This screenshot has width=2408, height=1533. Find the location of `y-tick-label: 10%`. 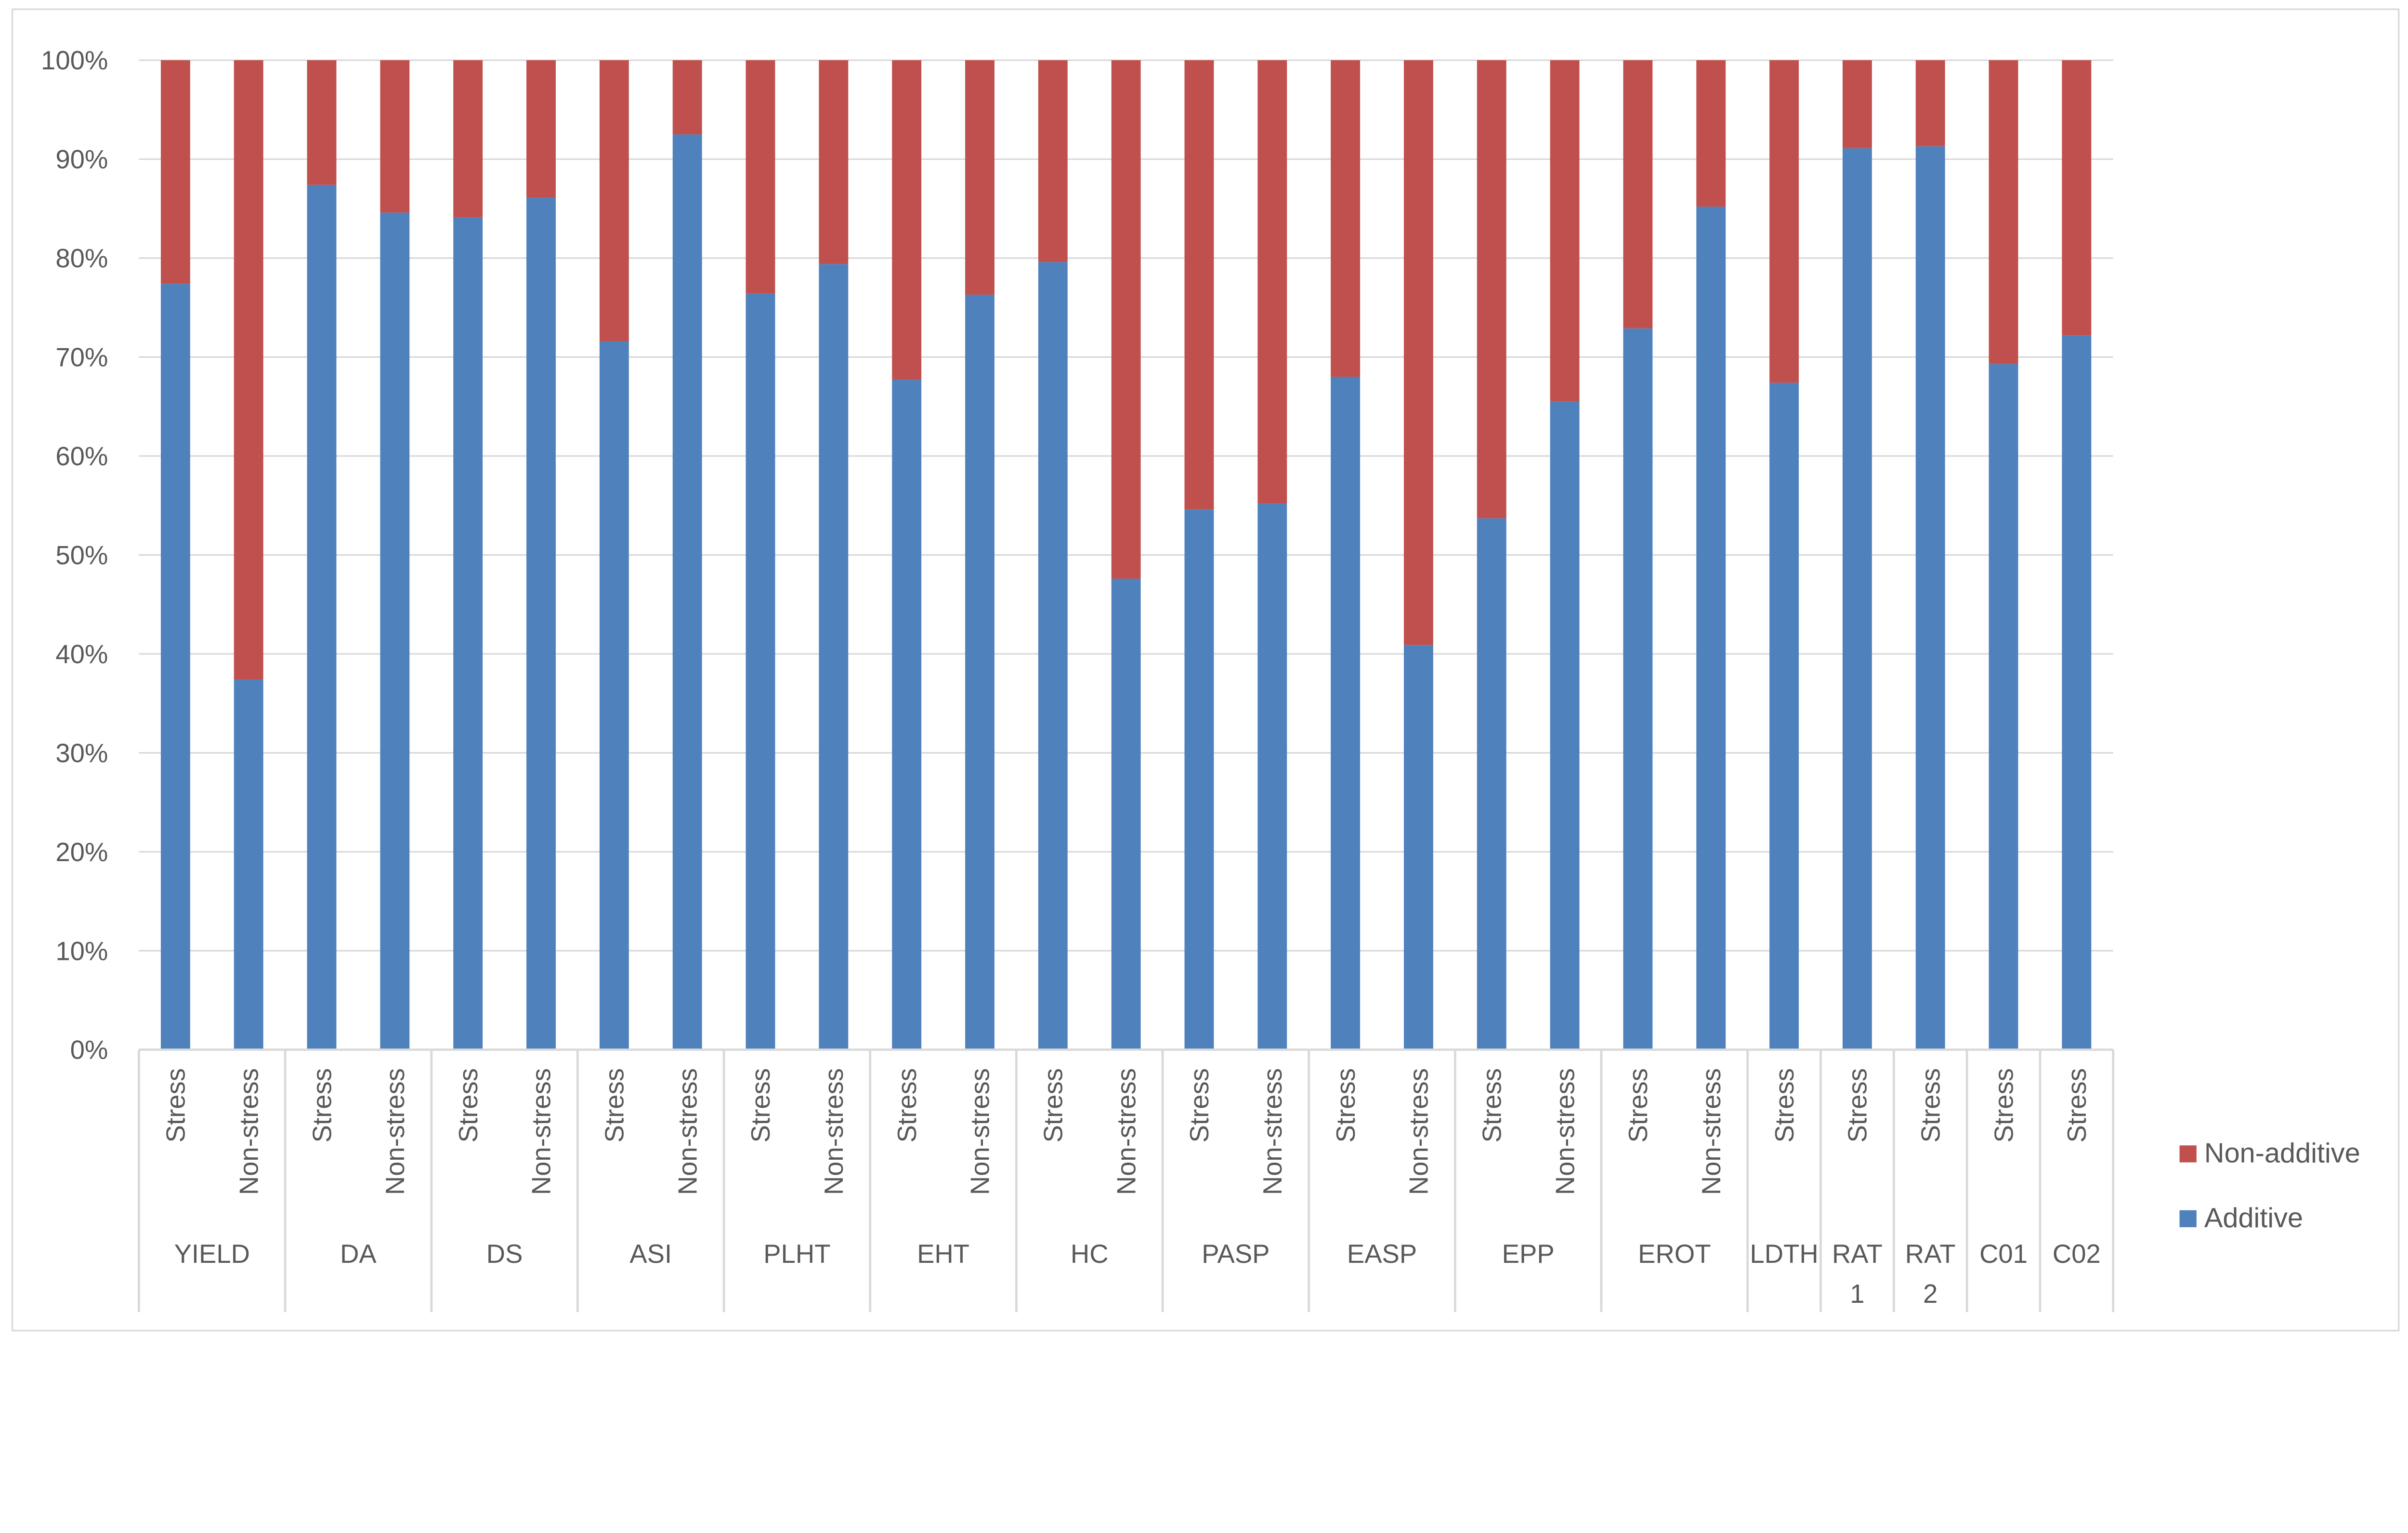

y-tick-label: 10% is located at coordinates (81, 951).